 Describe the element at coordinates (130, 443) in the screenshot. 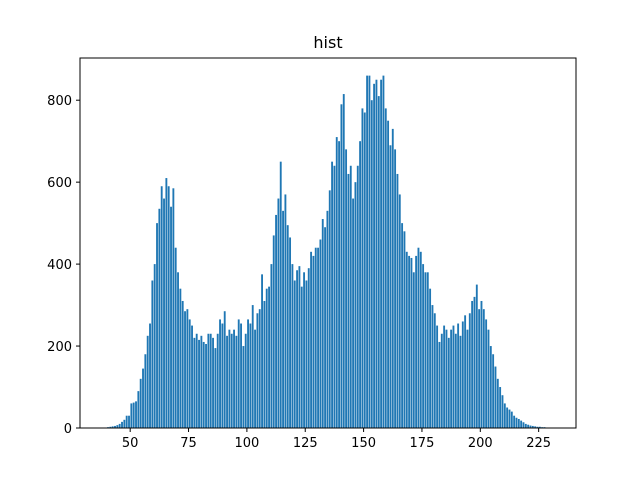

I see `x-tick-label: 50` at that location.